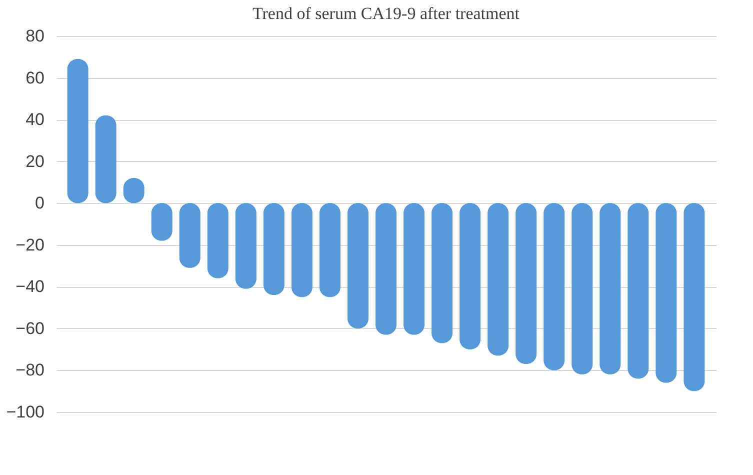 Image resolution: width=753 pixels, height=475 pixels. Describe the element at coordinates (30, 370) in the screenshot. I see `y-tick-label: −80` at that location.